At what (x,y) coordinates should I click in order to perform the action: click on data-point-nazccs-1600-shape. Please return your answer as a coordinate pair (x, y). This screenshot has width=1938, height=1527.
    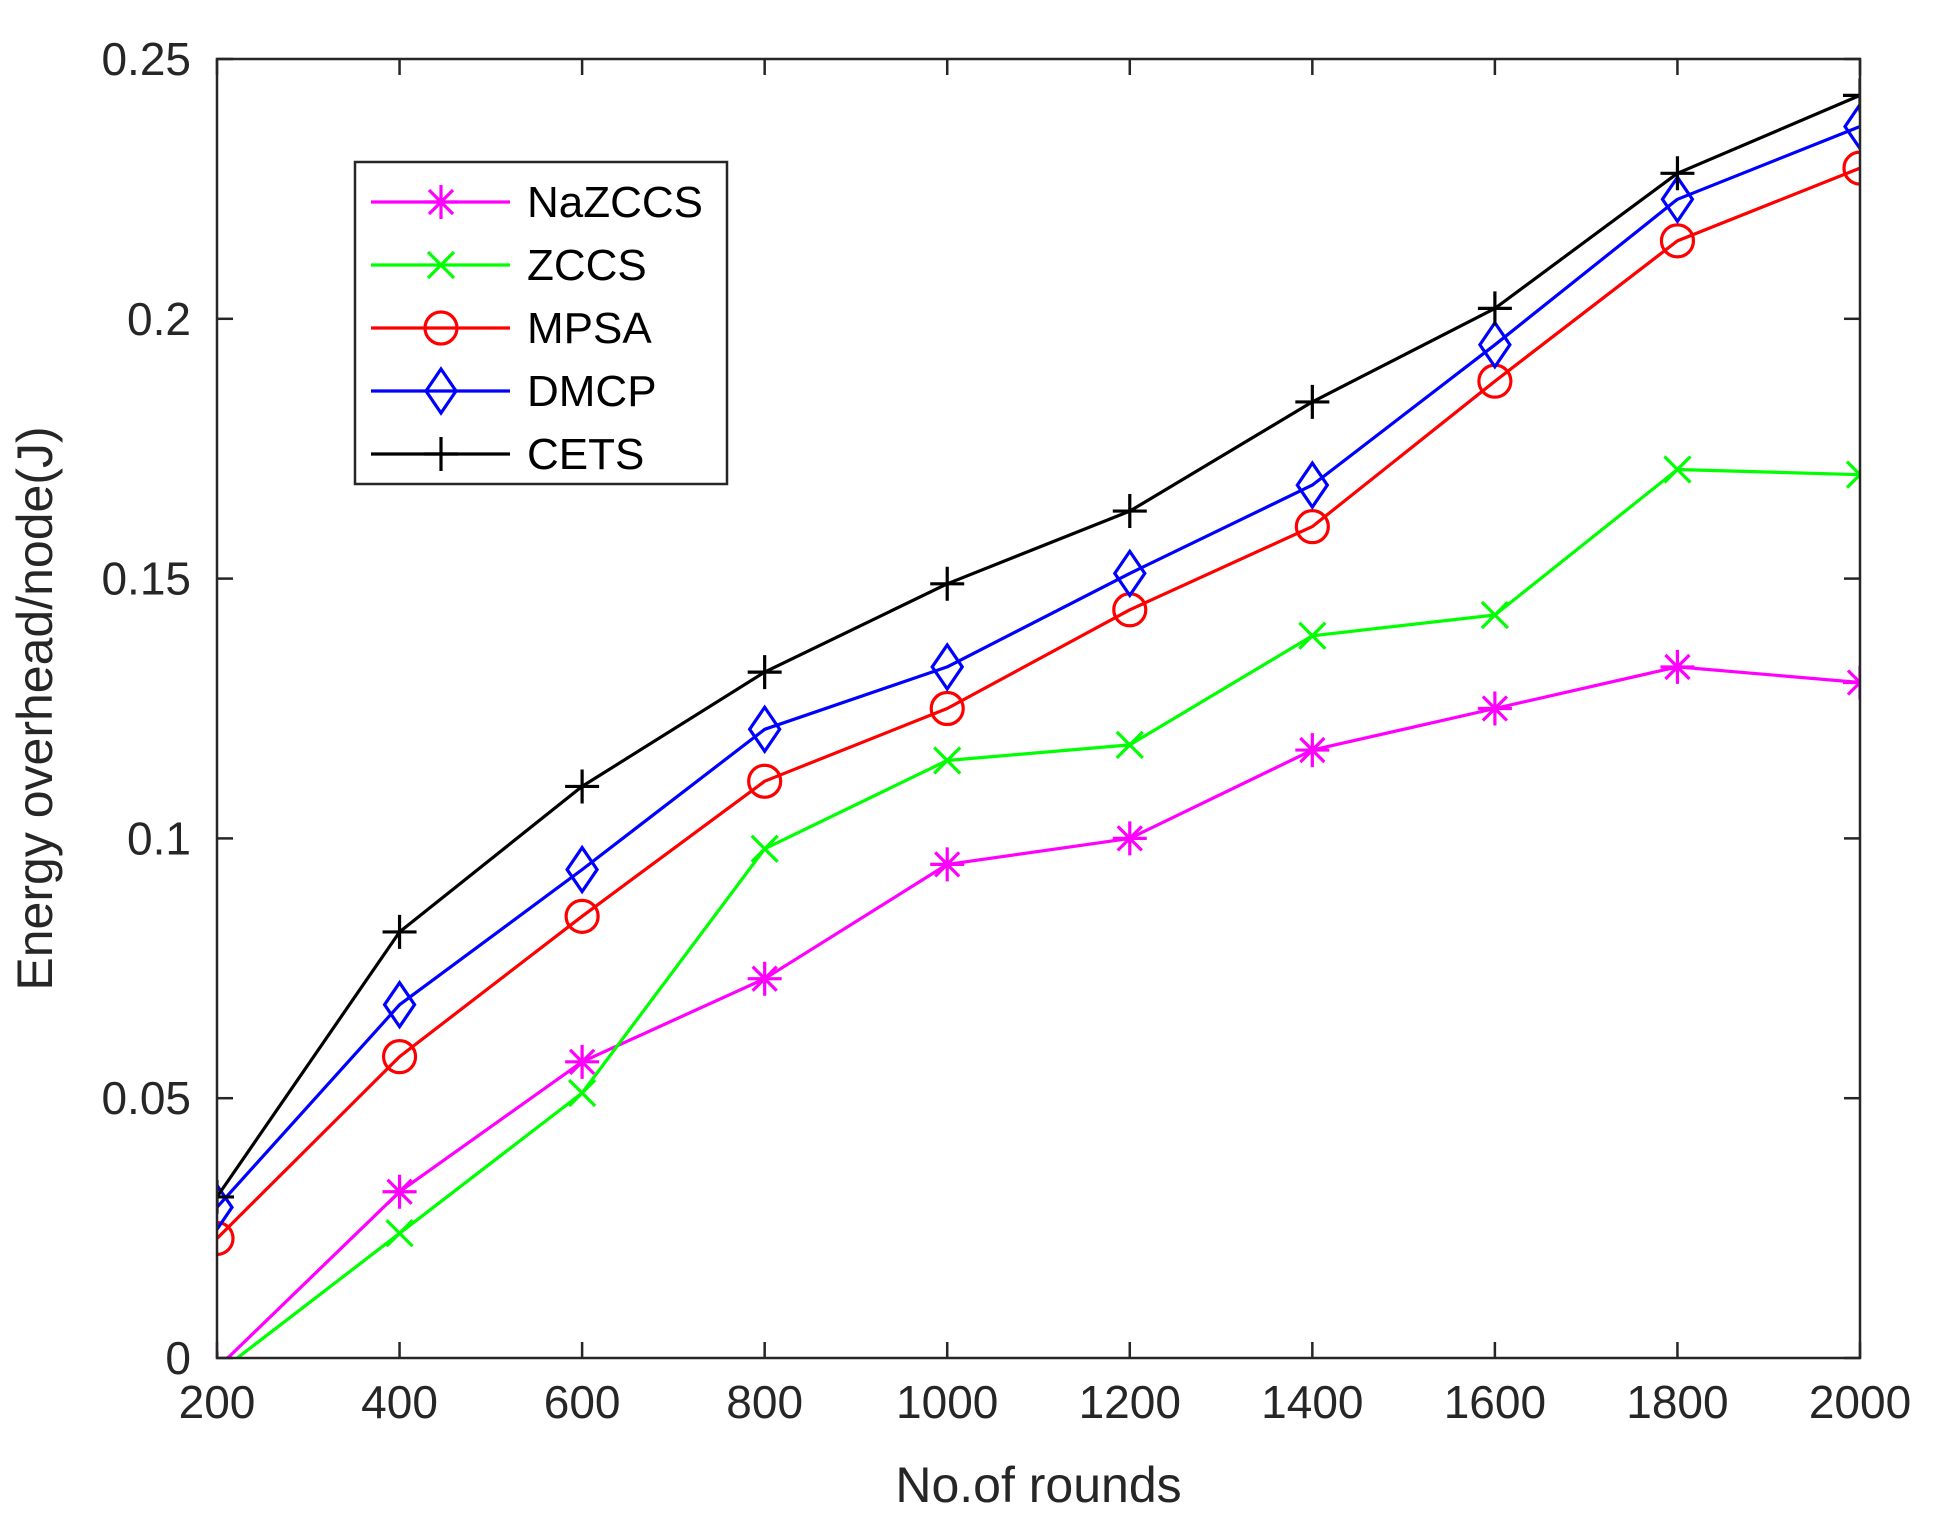
    Looking at the image, I should click on (1494, 708).